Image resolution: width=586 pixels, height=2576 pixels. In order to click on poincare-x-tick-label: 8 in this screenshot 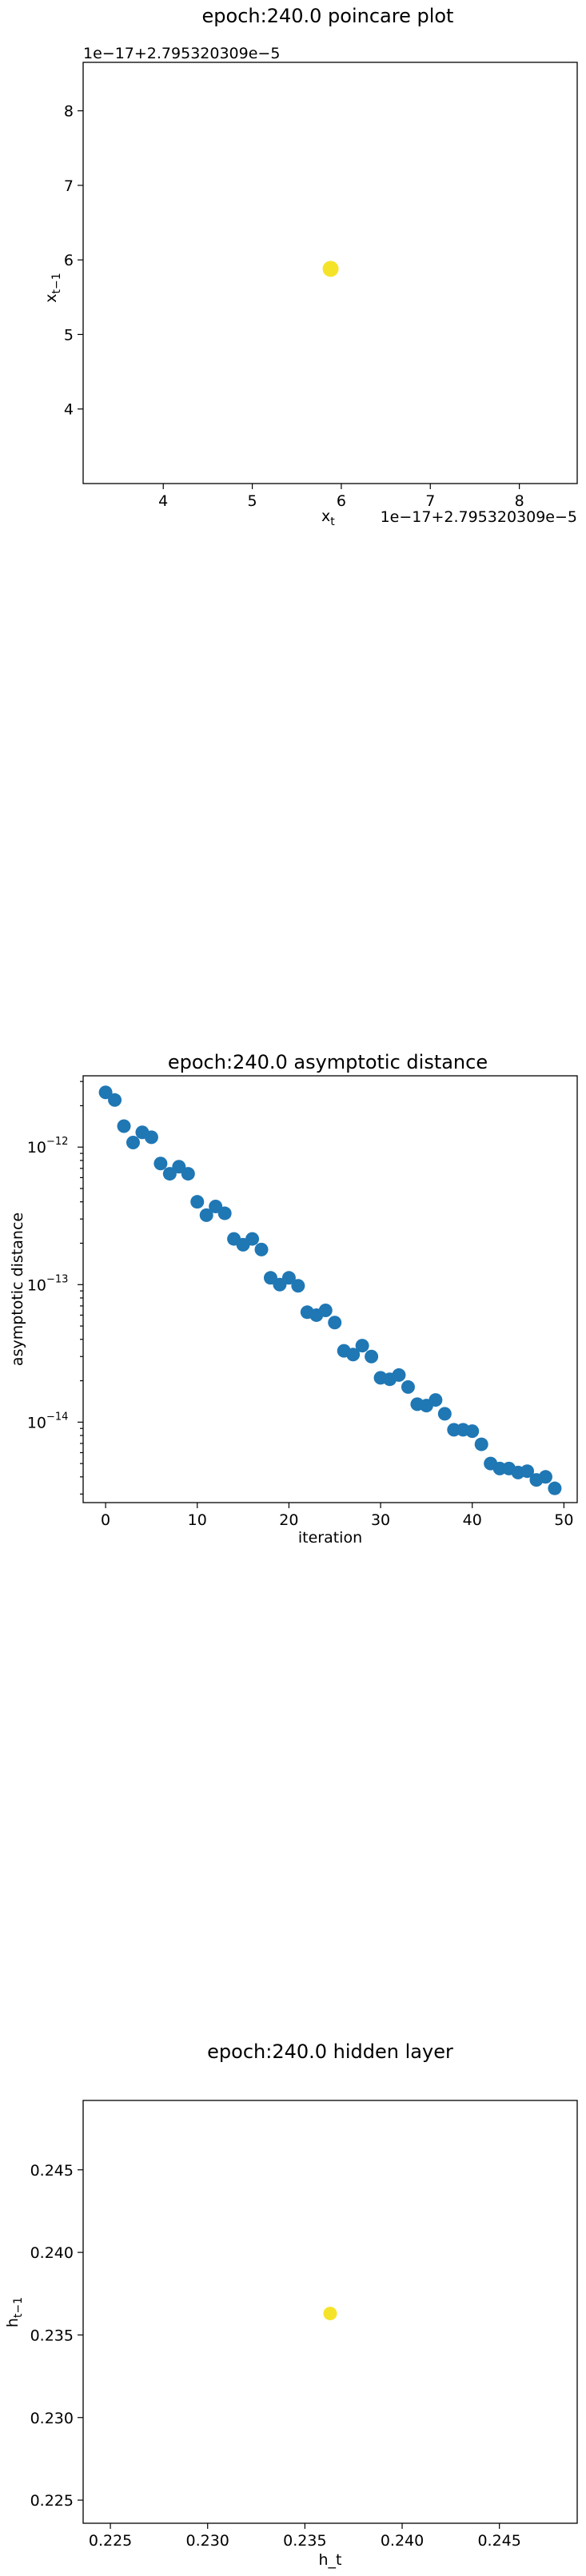, I will do `click(519, 501)`.